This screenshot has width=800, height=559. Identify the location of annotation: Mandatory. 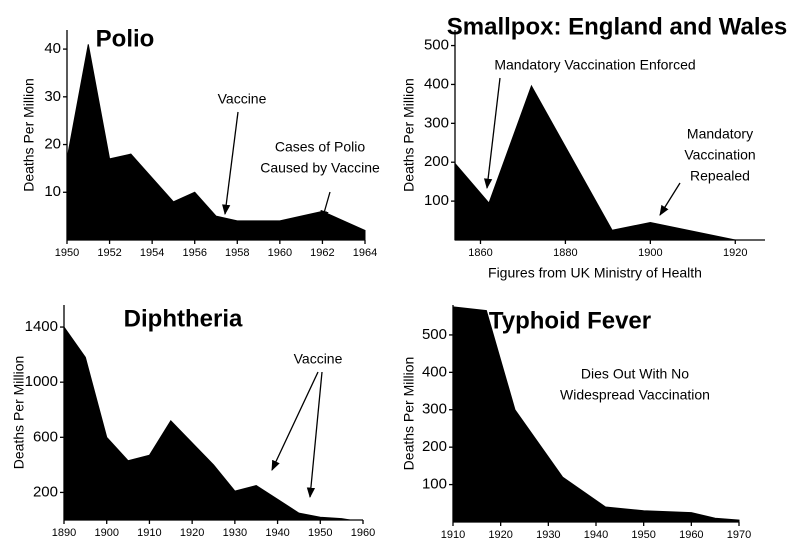
(720, 134).